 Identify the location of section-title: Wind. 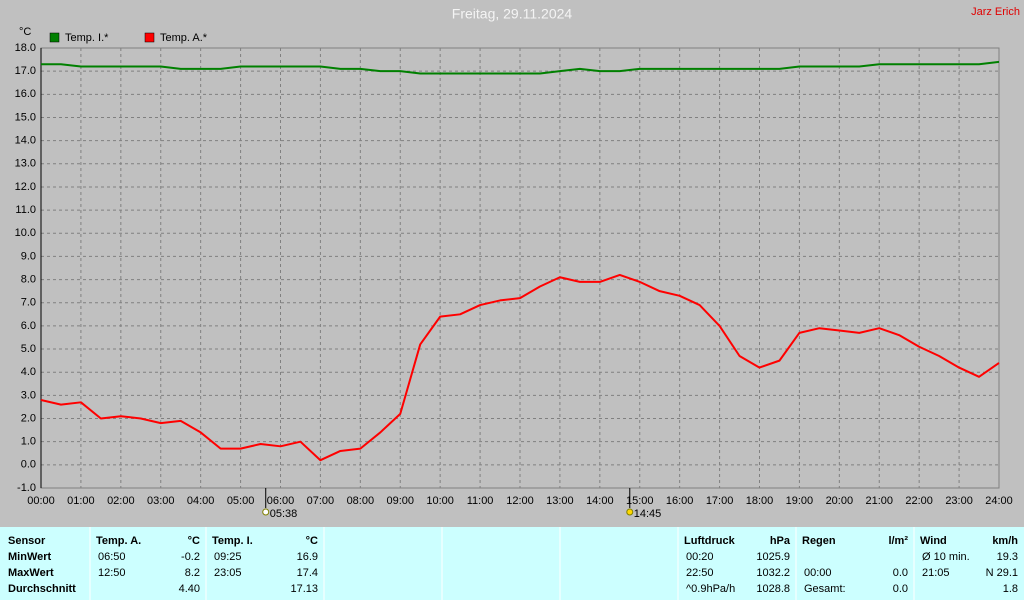
(933, 541).